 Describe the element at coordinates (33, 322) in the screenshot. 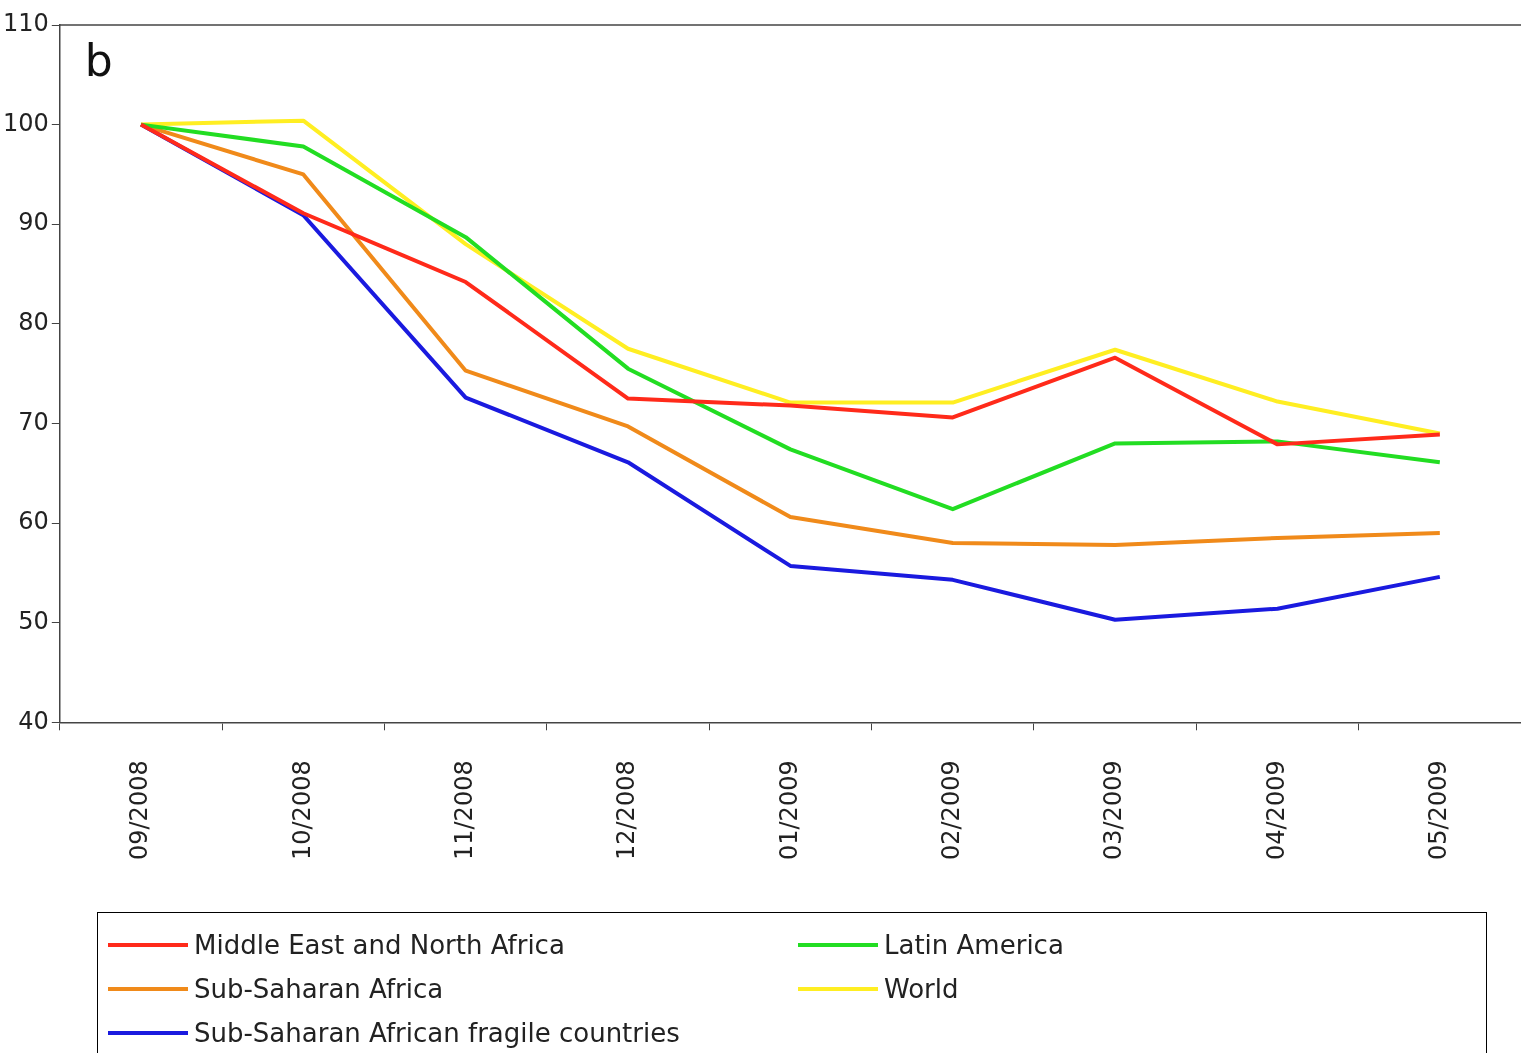

I see `y-tick-label: 80` at that location.